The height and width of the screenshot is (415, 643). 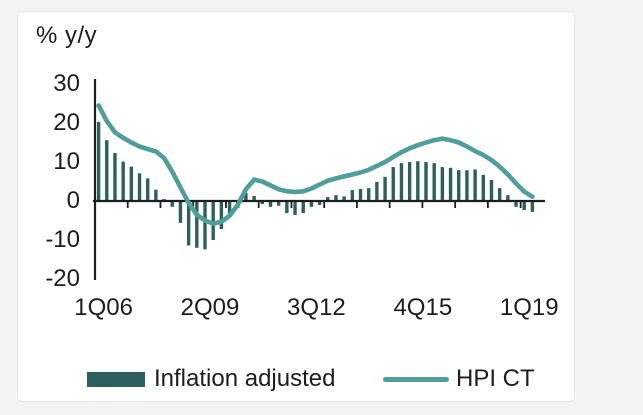 What do you see at coordinates (287, 207) in the screenshot?
I see `bar-4Q11` at bounding box center [287, 207].